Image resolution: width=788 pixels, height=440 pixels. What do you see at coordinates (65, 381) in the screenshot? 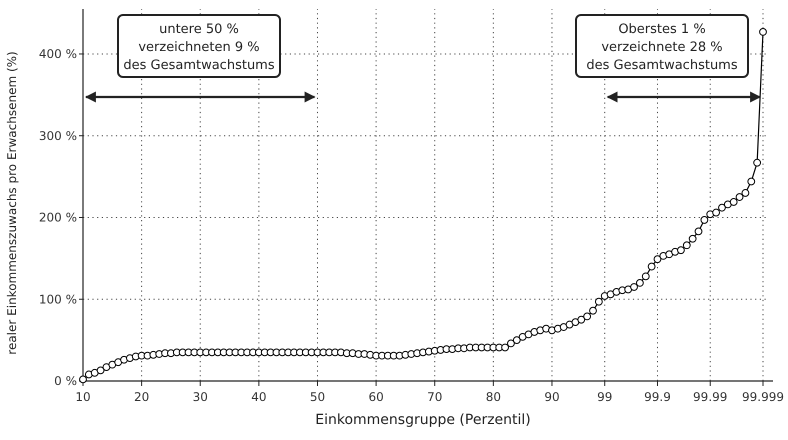
I see `y-tick-label: 0 %` at bounding box center [65, 381].